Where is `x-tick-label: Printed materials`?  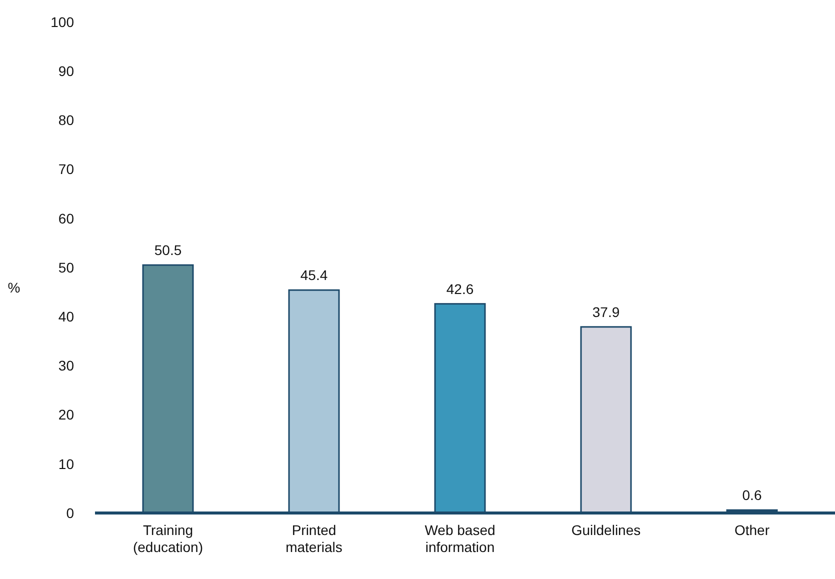
x-tick-label: Printed materials is located at coordinates (314, 538).